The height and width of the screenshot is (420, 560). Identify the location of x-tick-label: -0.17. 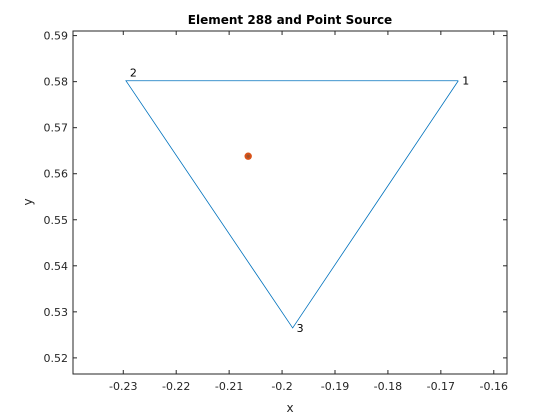
(441, 386).